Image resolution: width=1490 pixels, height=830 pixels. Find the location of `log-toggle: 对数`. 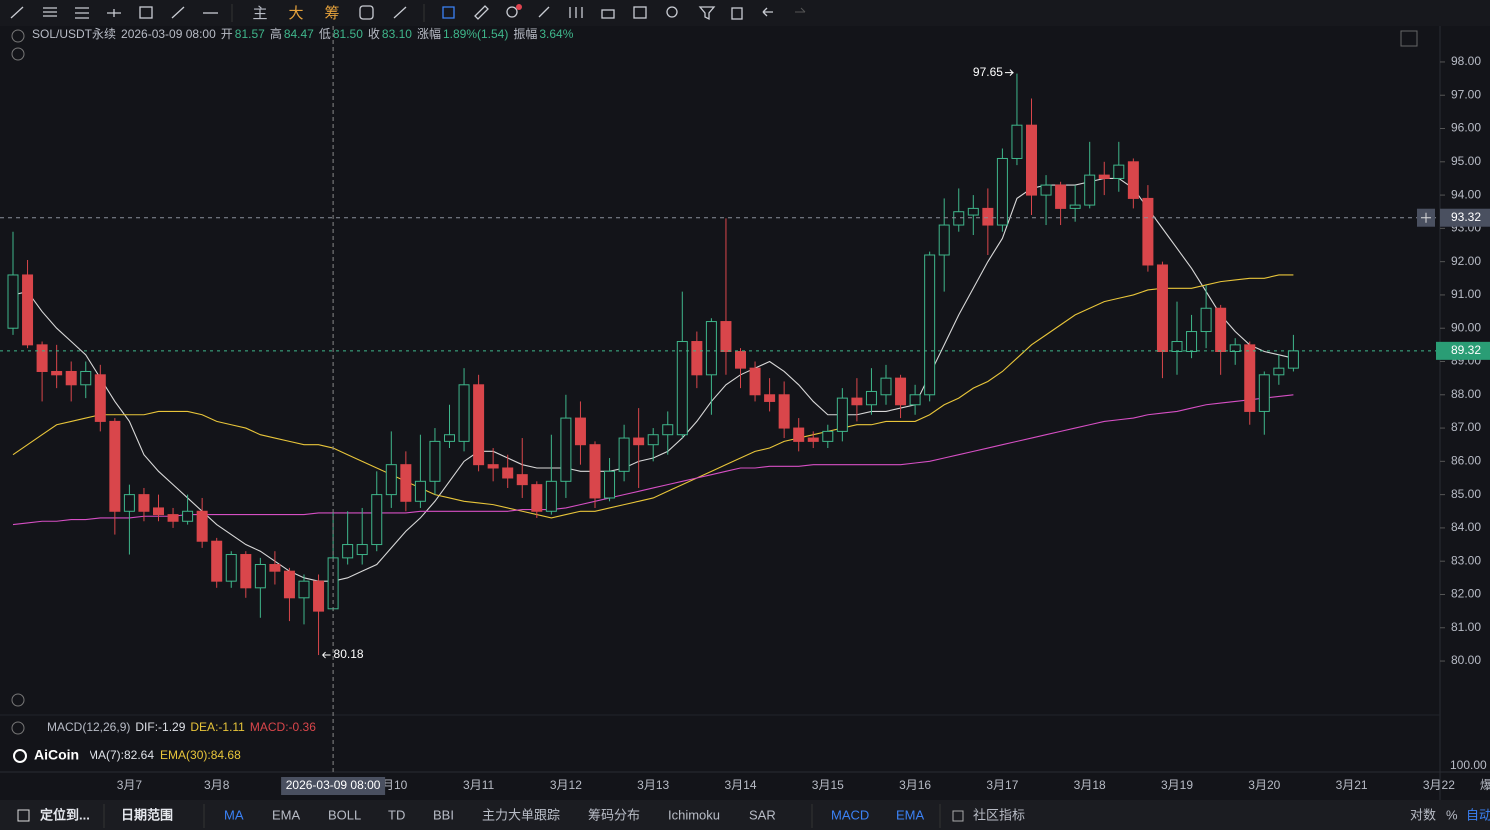

log-toggle: 对数 is located at coordinates (1423, 814).